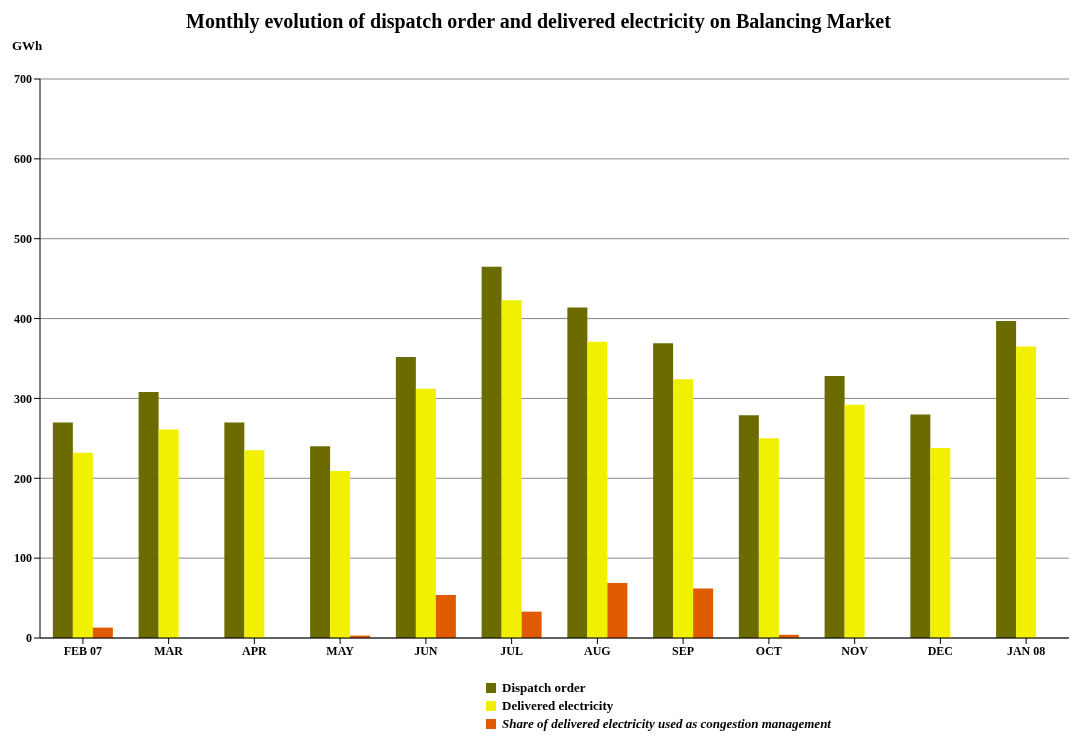  Describe the element at coordinates (558, 706) in the screenshot. I see `legend-label: Delivered electricity` at that location.